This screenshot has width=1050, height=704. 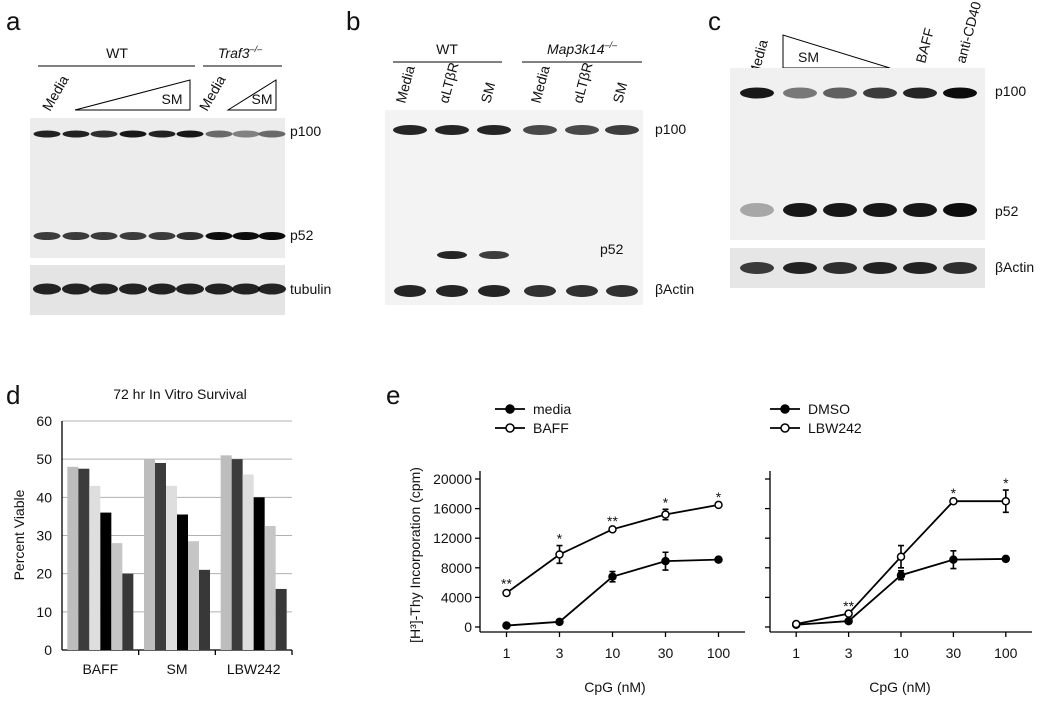 I want to click on panel-label: a, so click(x=13, y=21).